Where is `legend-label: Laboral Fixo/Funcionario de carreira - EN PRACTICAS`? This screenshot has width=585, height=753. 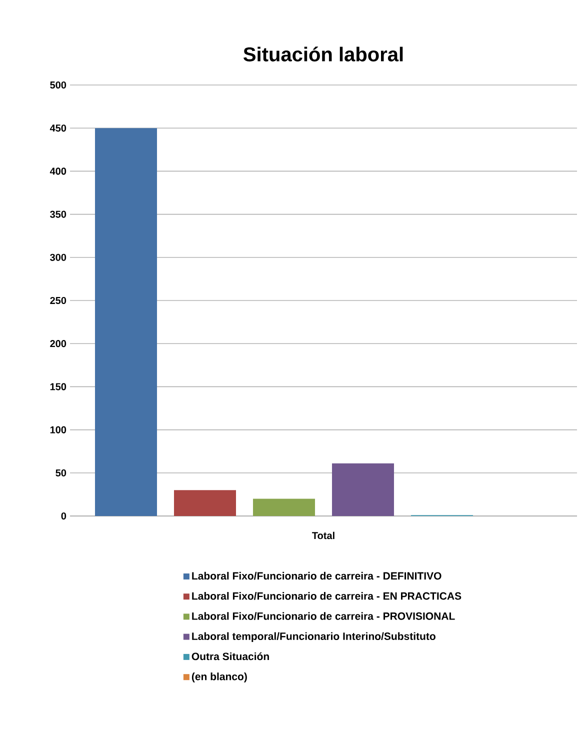
legend-label: Laboral Fixo/Funcionario de carreira - EN PRACTICAS is located at coordinates (327, 596).